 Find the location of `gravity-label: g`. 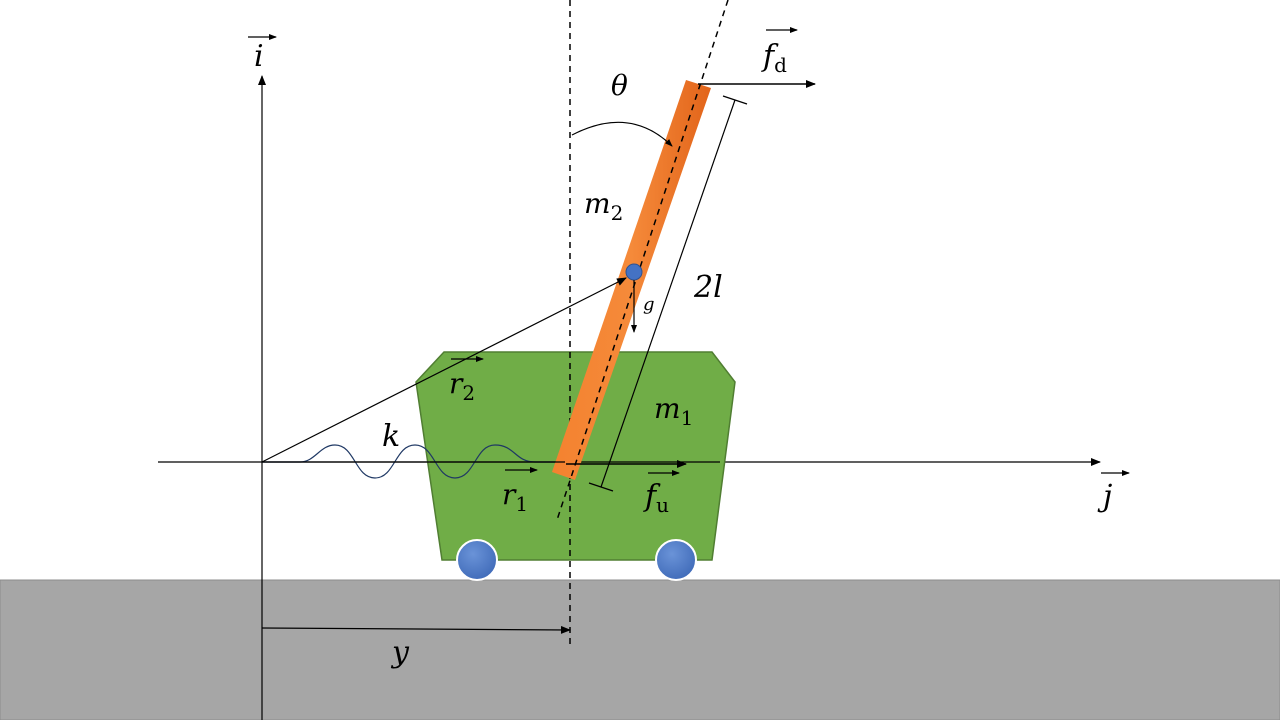

gravity-label: g is located at coordinates (649, 304).